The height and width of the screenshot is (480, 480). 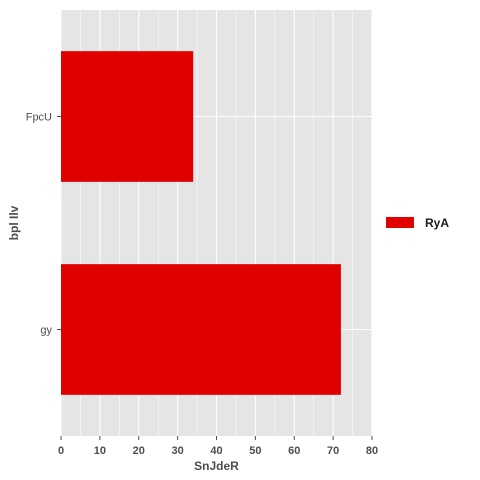 I want to click on y-axis-title: bpl Ilv, so click(x=14, y=222).